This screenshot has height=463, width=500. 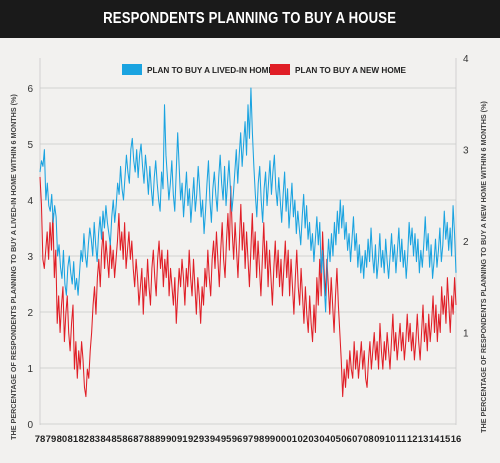 What do you see at coordinates (226, 439) in the screenshot?
I see `x-tick-label: 95` at bounding box center [226, 439].